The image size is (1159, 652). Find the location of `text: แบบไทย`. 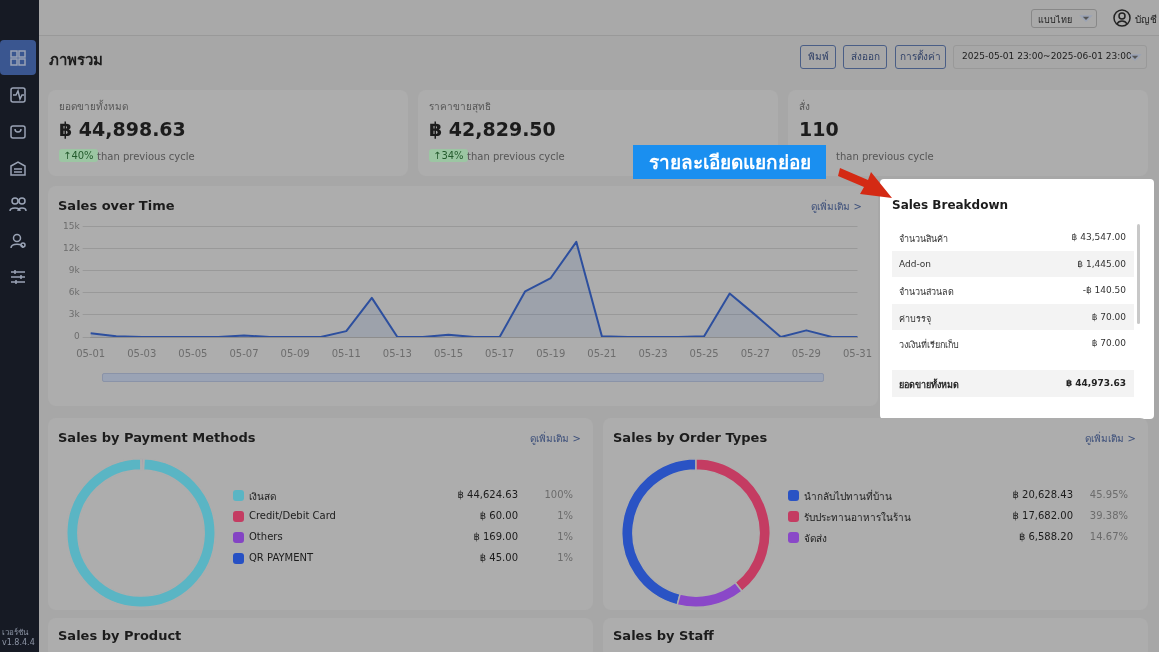

text: แบบไทย is located at coordinates (1055, 20).